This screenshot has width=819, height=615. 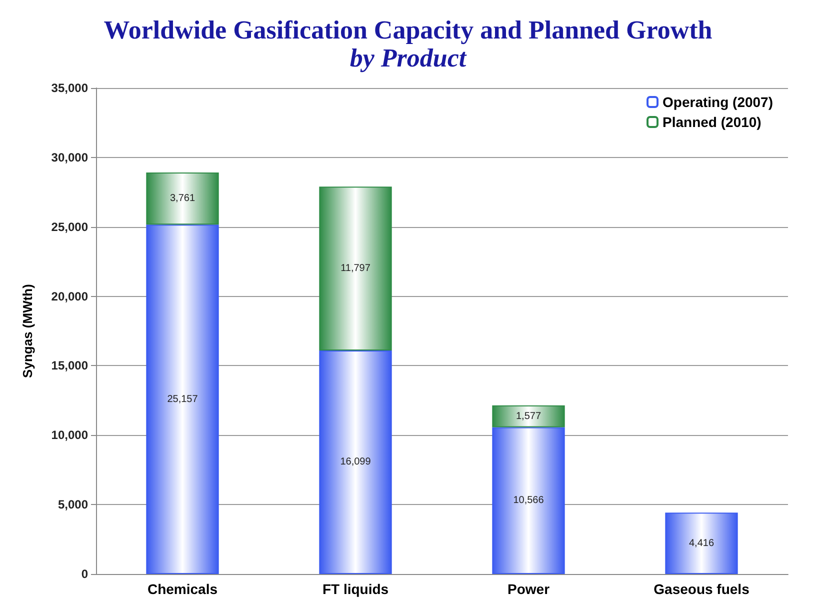 What do you see at coordinates (69, 296) in the screenshot?
I see `y-tick-label: 20,000` at bounding box center [69, 296].